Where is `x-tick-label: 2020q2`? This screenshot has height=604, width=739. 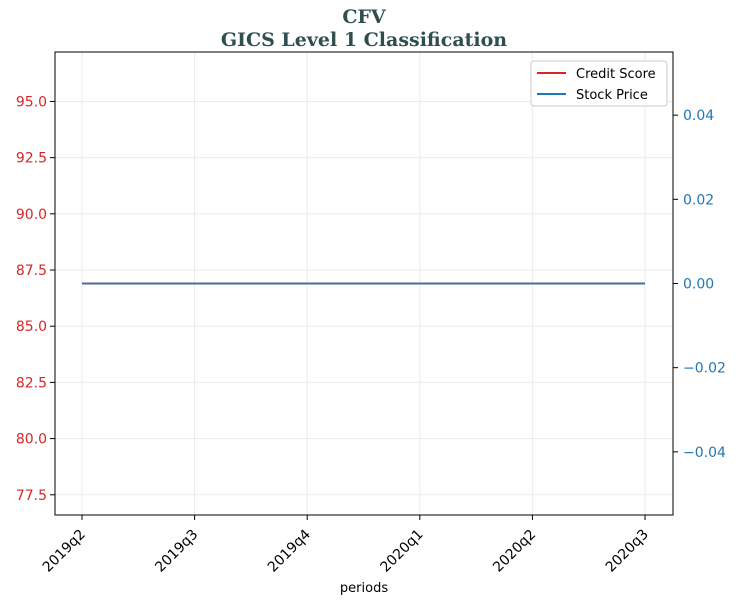 x-tick-label: 2020q2 is located at coordinates (514, 551).